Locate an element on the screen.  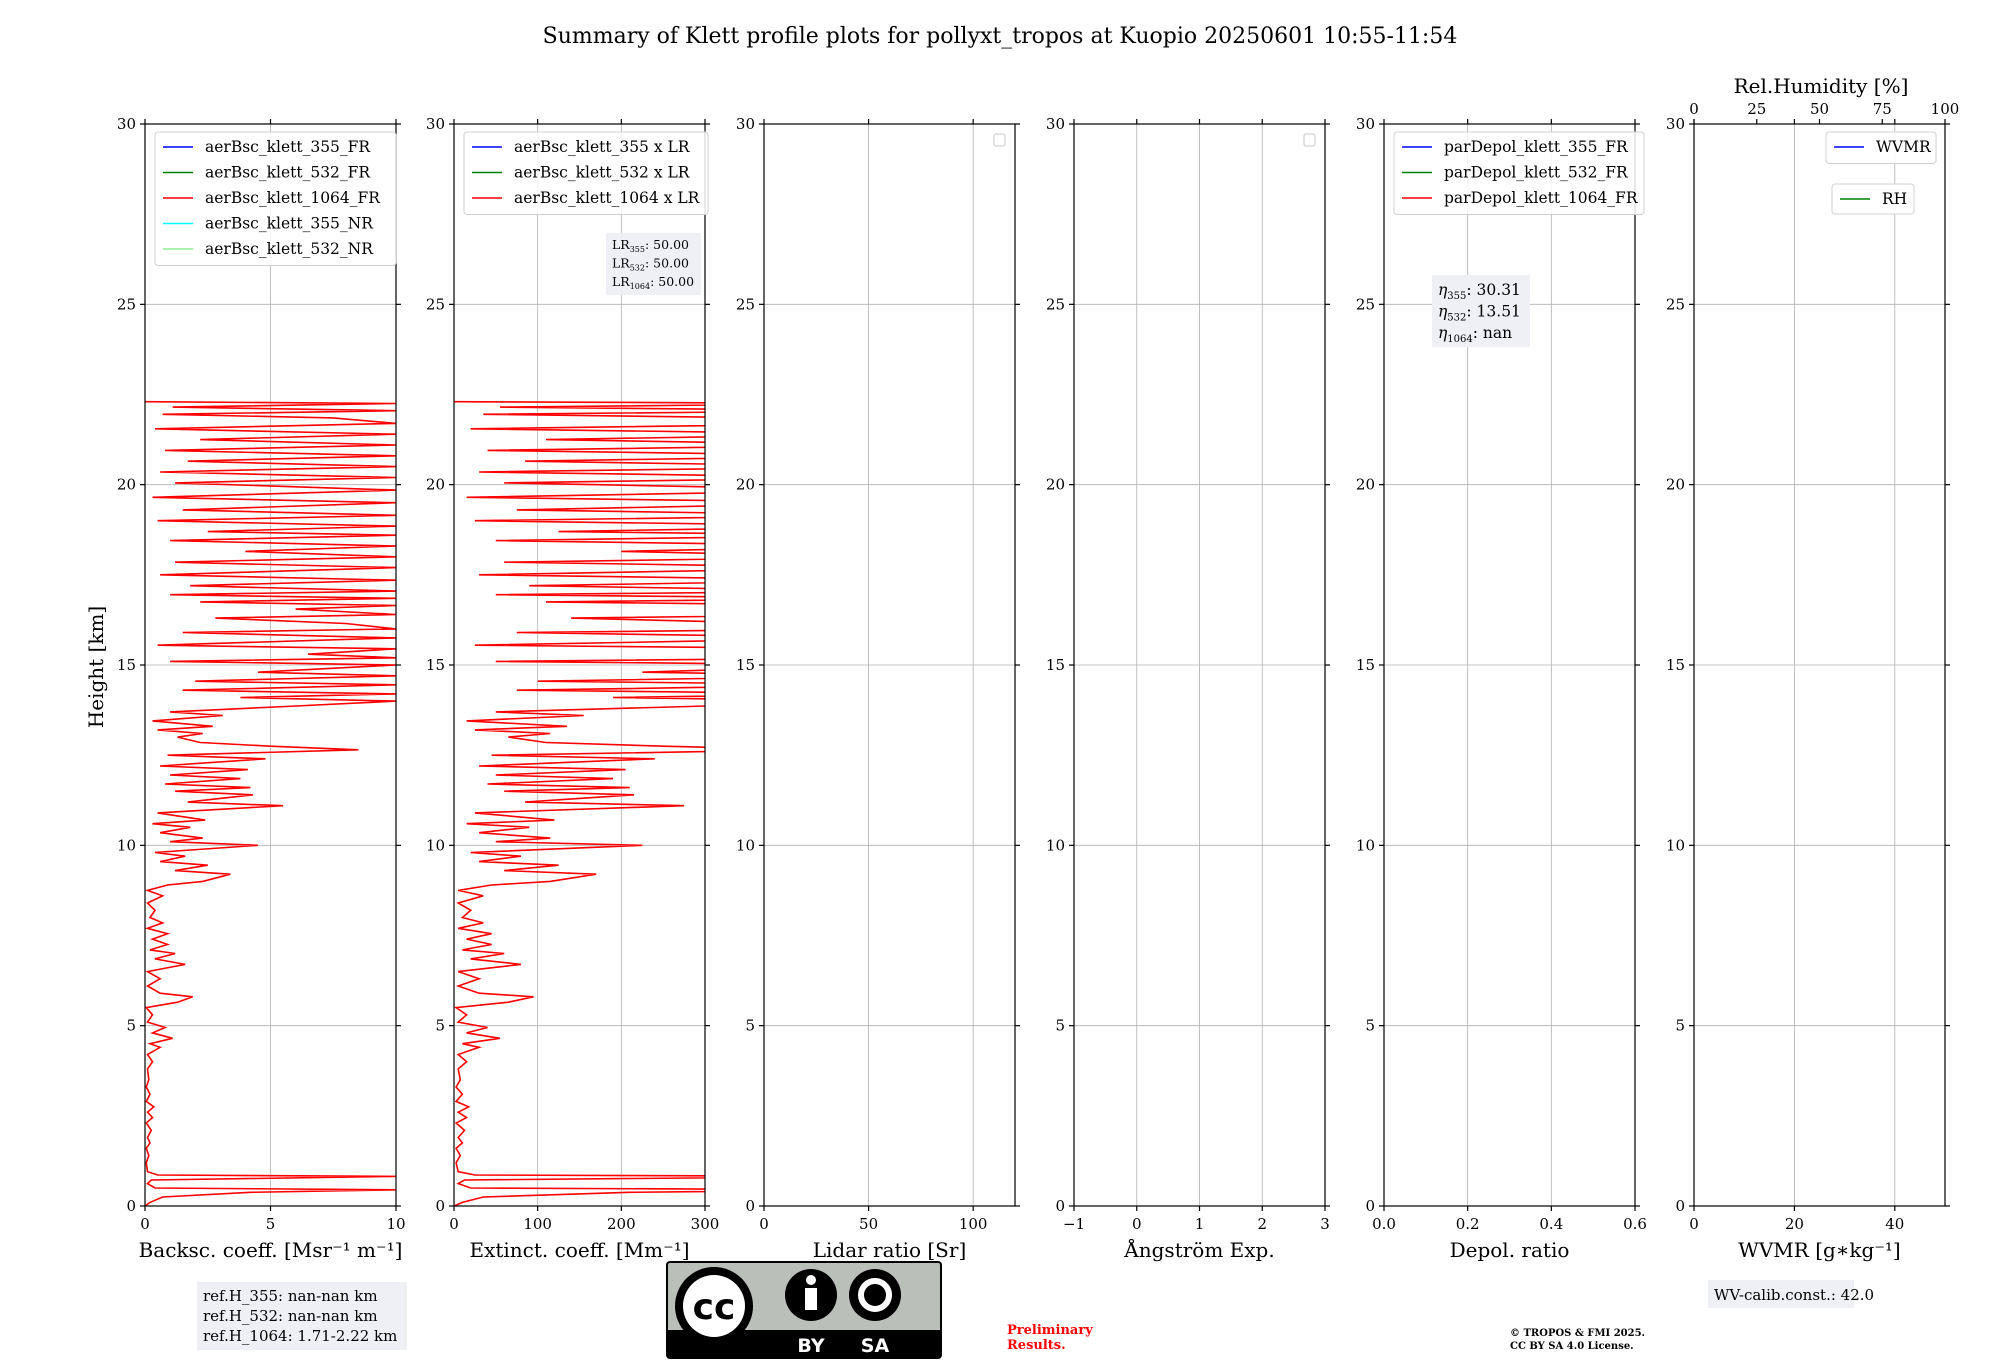
lidar-ratio-entry: LR532: 50.00 is located at coordinates (650, 264).